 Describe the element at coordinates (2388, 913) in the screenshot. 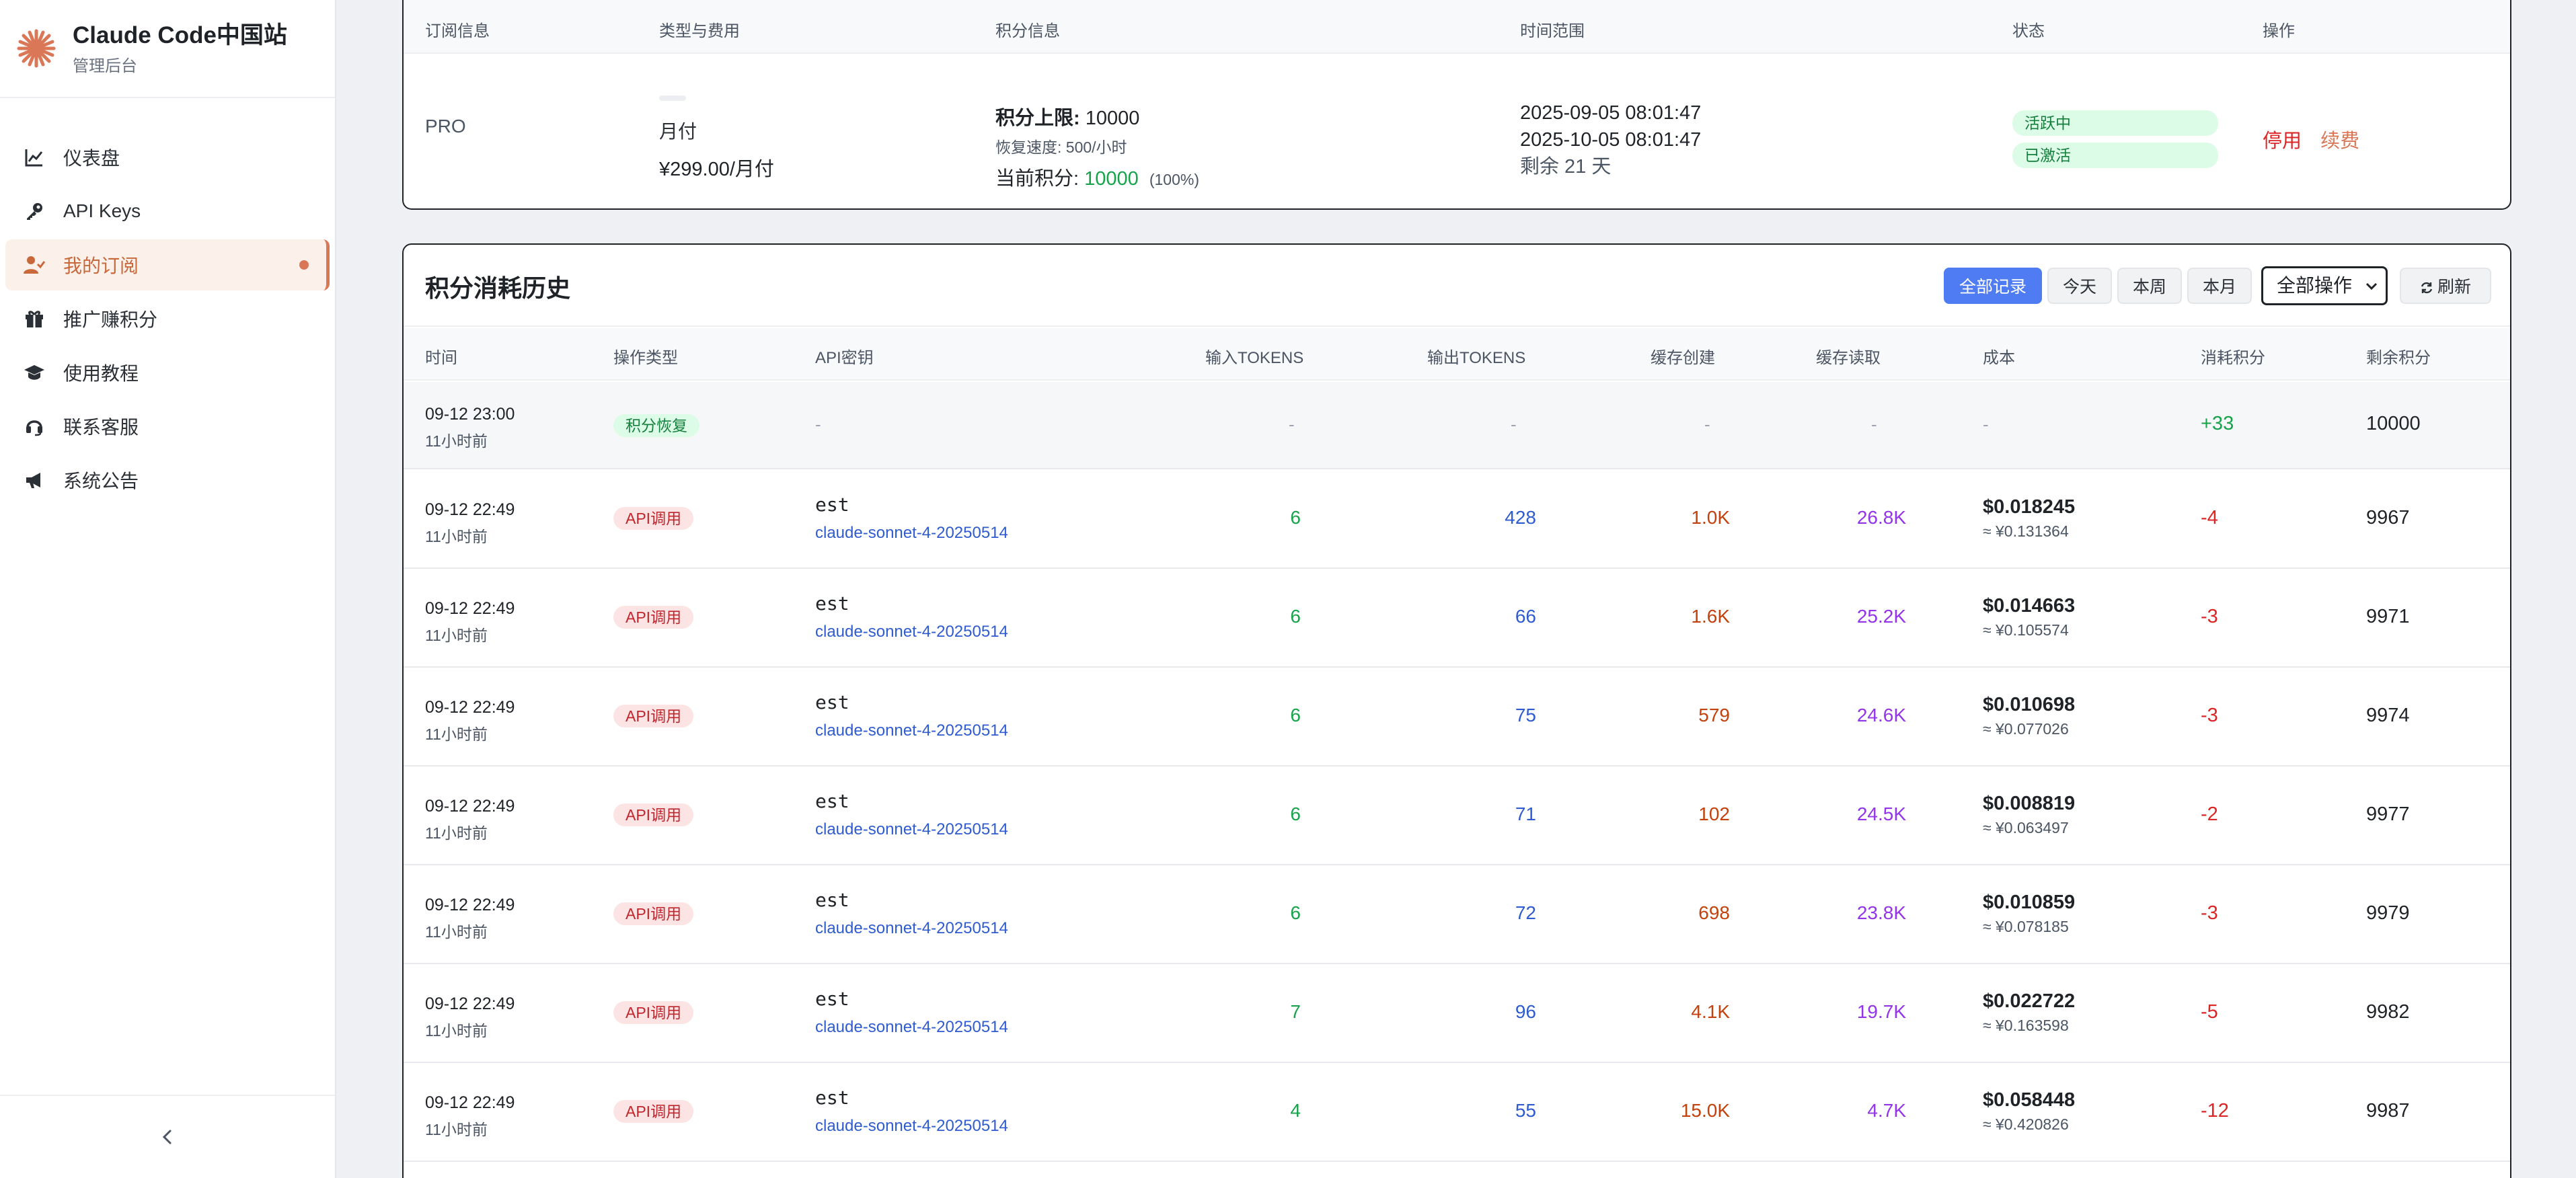

I see `credits-remaining: 9979` at that location.